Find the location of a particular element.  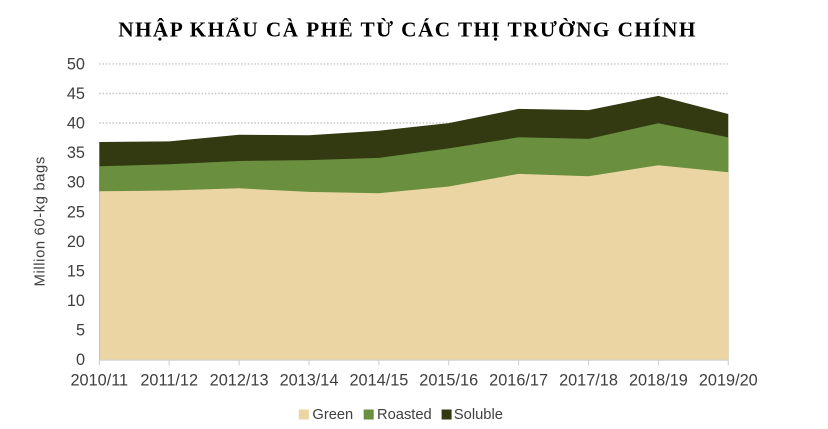

svg-text: Green is located at coordinates (332, 415).